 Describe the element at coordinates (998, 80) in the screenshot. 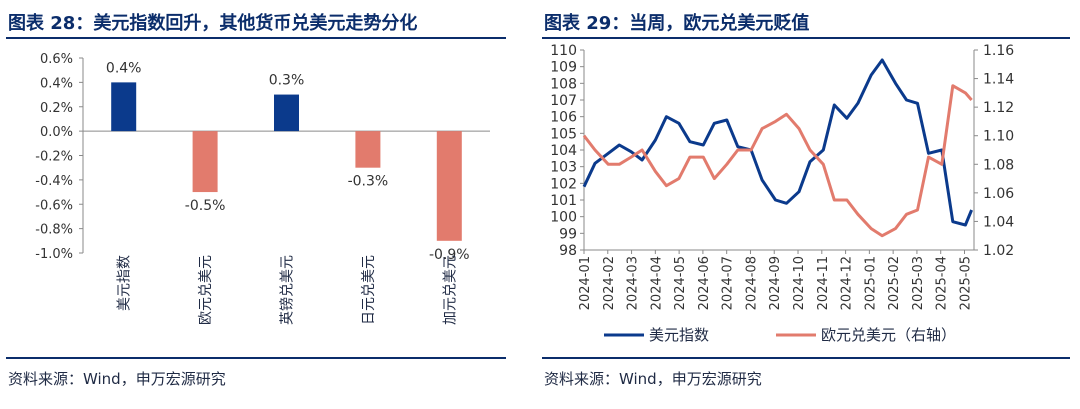

I see `right-y-tick-label: 1.14` at that location.